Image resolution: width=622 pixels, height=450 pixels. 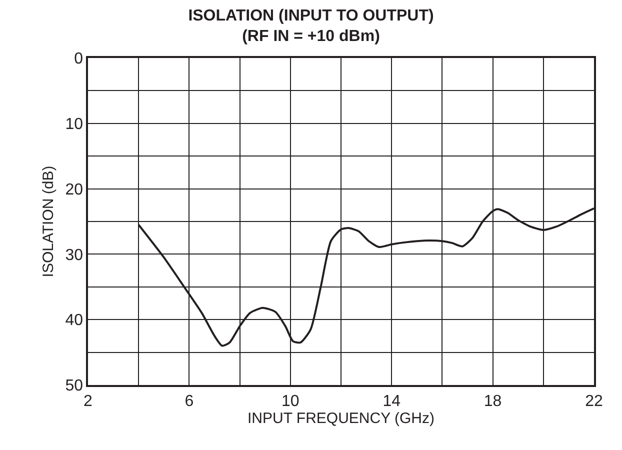 I want to click on y-tick-label: 50, so click(x=74, y=386).